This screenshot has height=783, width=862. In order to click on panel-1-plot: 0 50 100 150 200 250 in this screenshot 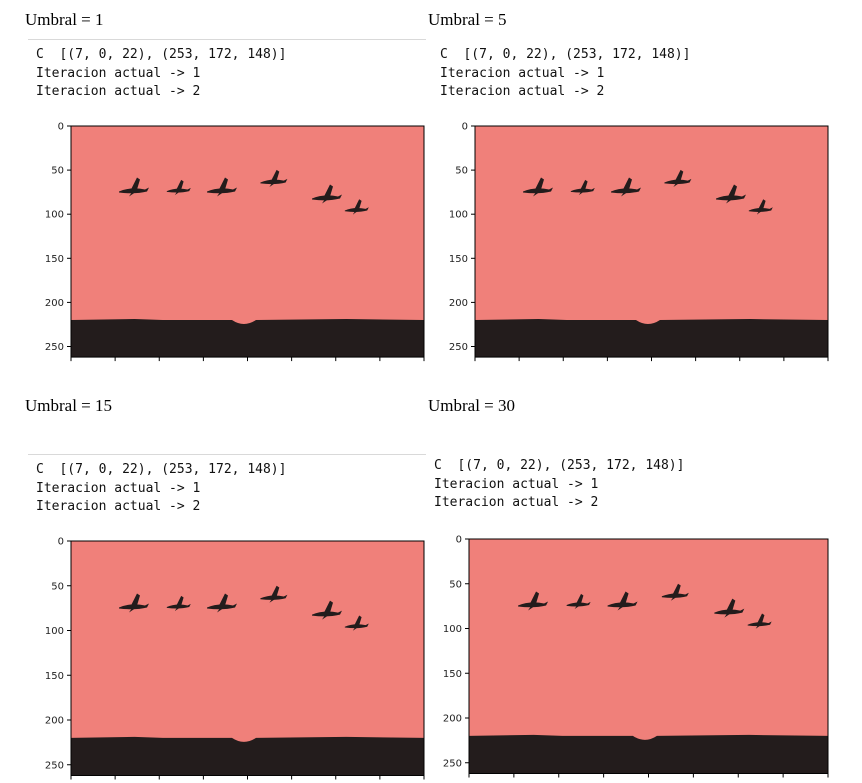, I will do `click(235, 242)`.